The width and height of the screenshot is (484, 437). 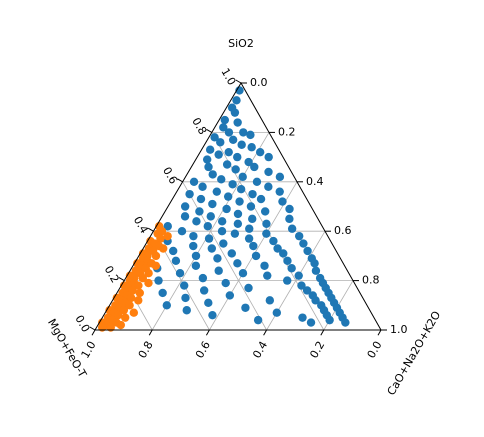 I want to click on tick-label-right: 0.4, so click(x=315, y=181).